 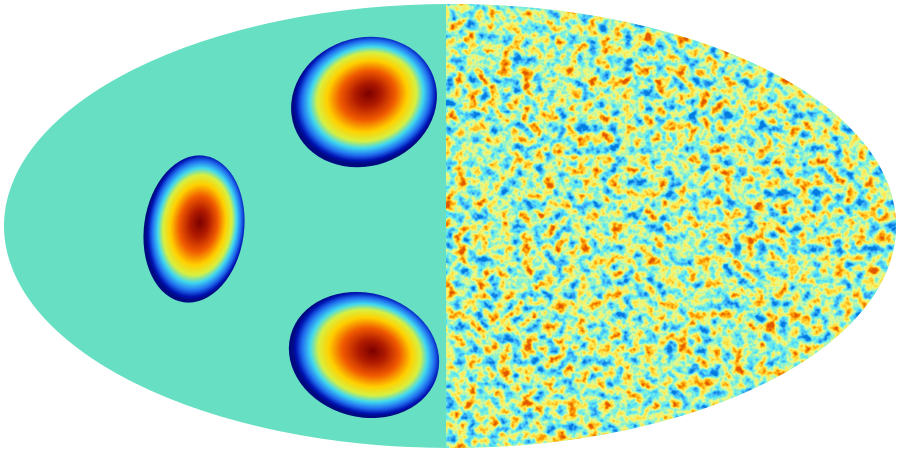 What do you see at coordinates (364, 102) in the screenshot?
I see `blob-top` at bounding box center [364, 102].